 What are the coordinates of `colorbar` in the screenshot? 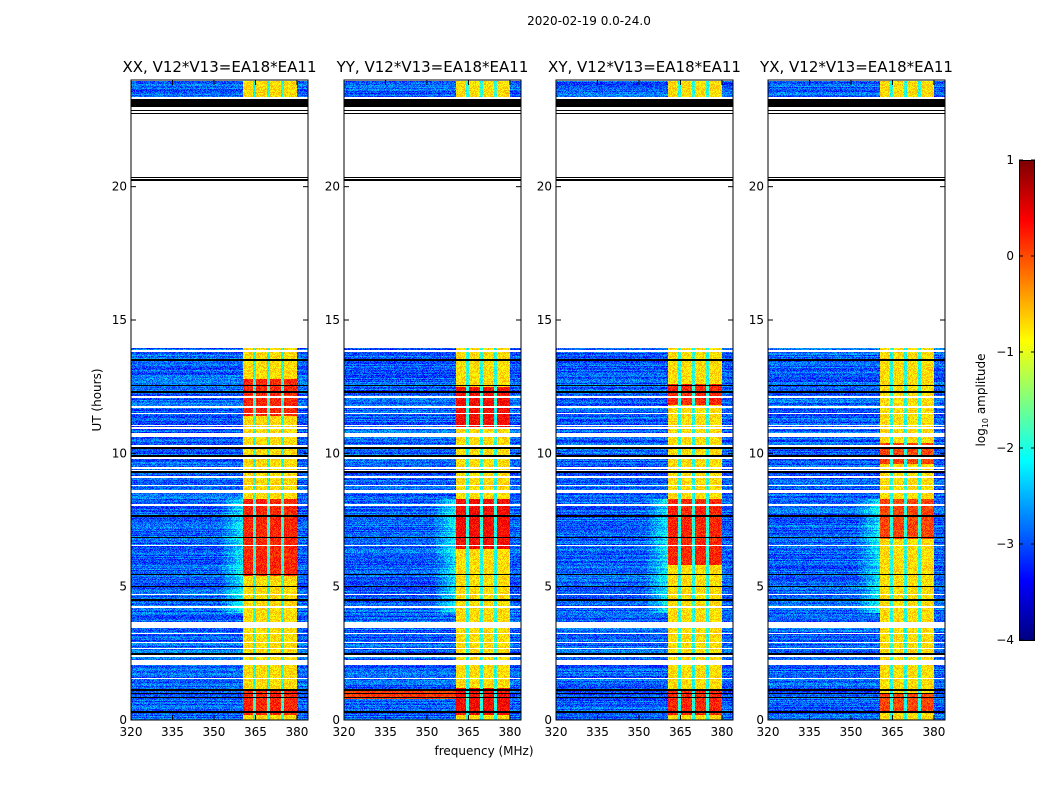 It's located at (1027, 400).